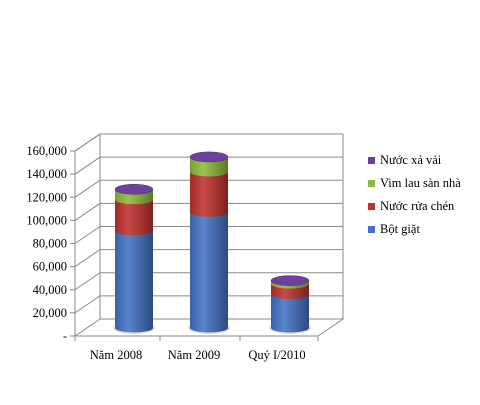 This screenshot has height=405, width=480. I want to click on legend-label: Nước xả vải, so click(411, 160).